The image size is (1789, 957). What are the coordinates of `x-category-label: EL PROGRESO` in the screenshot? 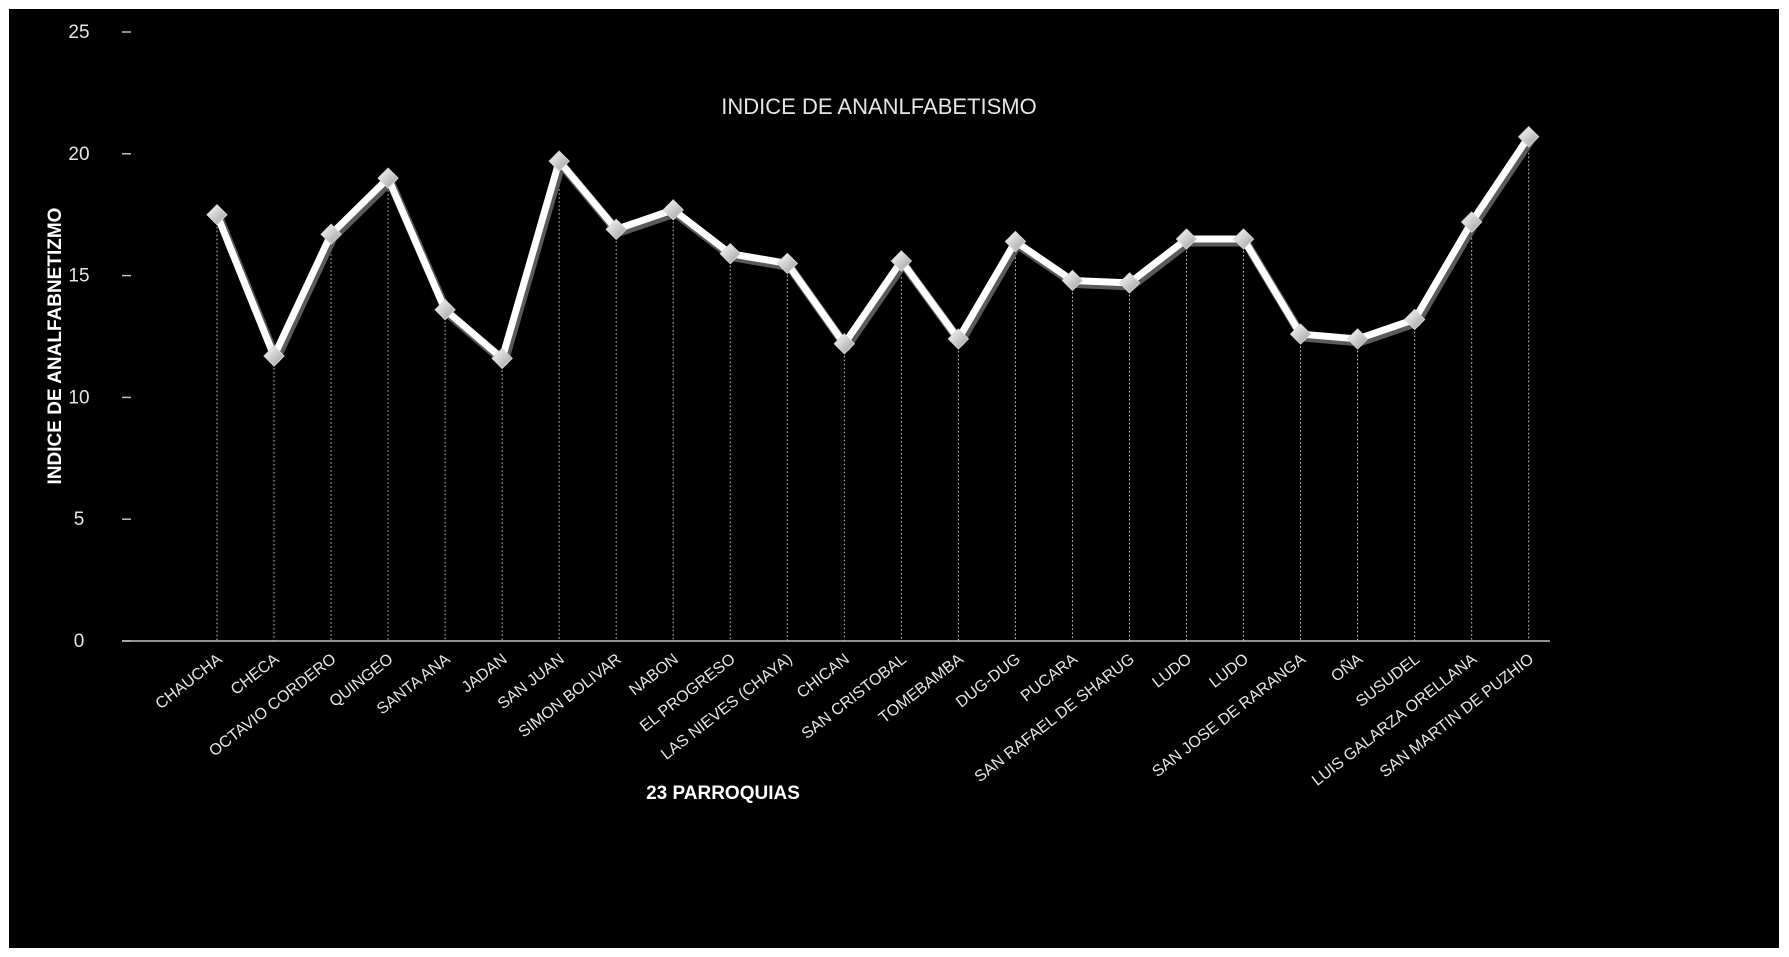 It's located at (688, 693).